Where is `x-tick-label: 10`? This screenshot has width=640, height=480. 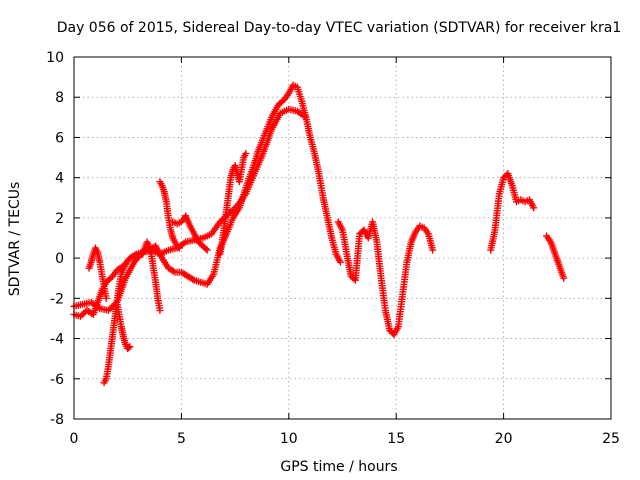
x-tick-label: 10 is located at coordinates (289, 439).